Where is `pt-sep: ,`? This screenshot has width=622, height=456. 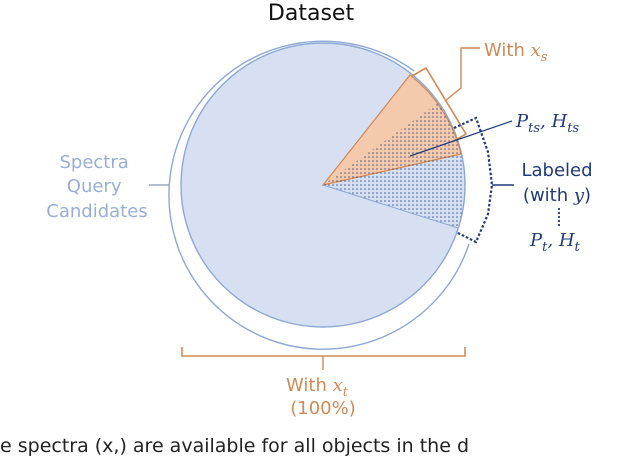 pt-sep: , is located at coordinates (552, 240).